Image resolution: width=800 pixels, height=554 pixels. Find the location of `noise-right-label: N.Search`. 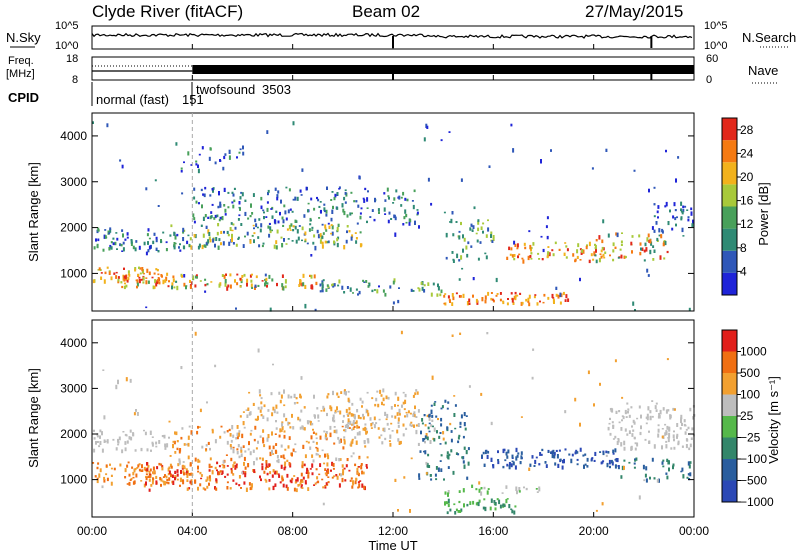

noise-right-label: N.Search is located at coordinates (769, 37).